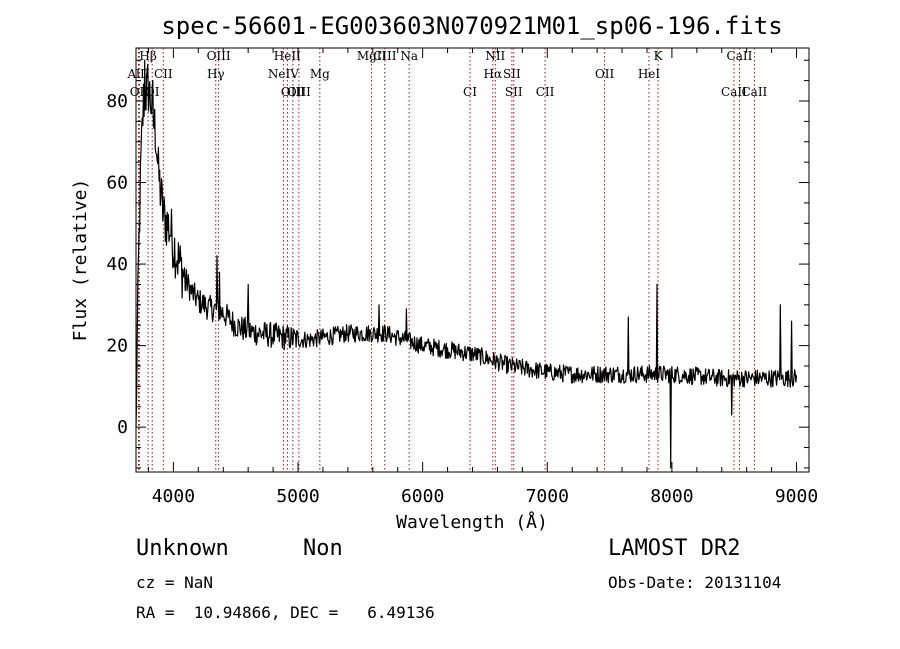  What do you see at coordinates (80, 260) in the screenshot?
I see `y-axis-label: Flux (relative)` at bounding box center [80, 260].